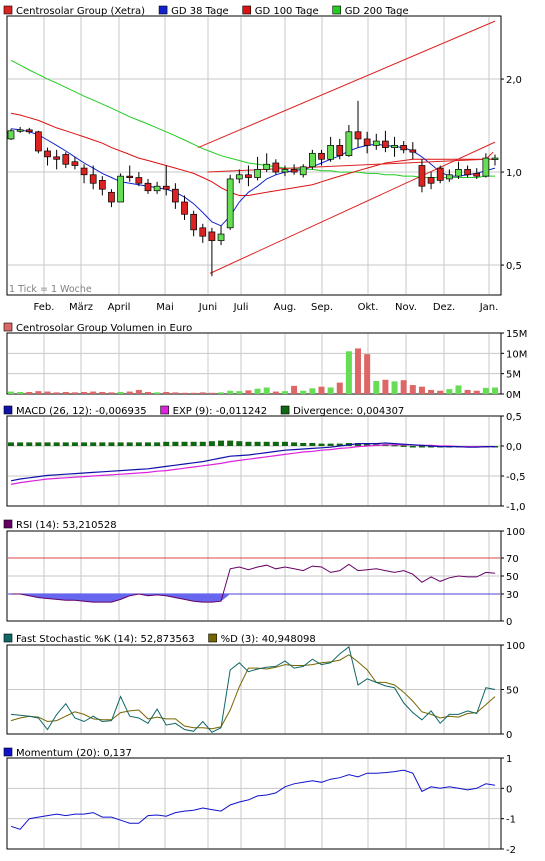 The height and width of the screenshot is (861, 545). I want to click on x-tick-label: März, so click(81, 307).